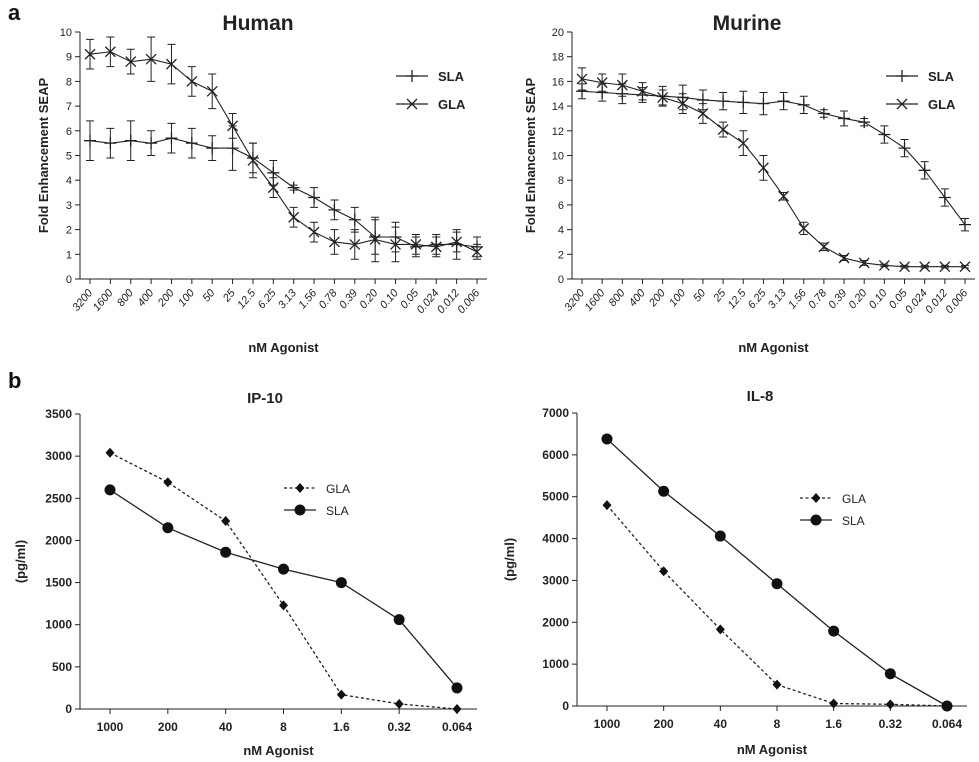 The height and width of the screenshot is (762, 979). What do you see at coordinates (700, 296) in the screenshot?
I see `x-tick-label: 50` at bounding box center [700, 296].